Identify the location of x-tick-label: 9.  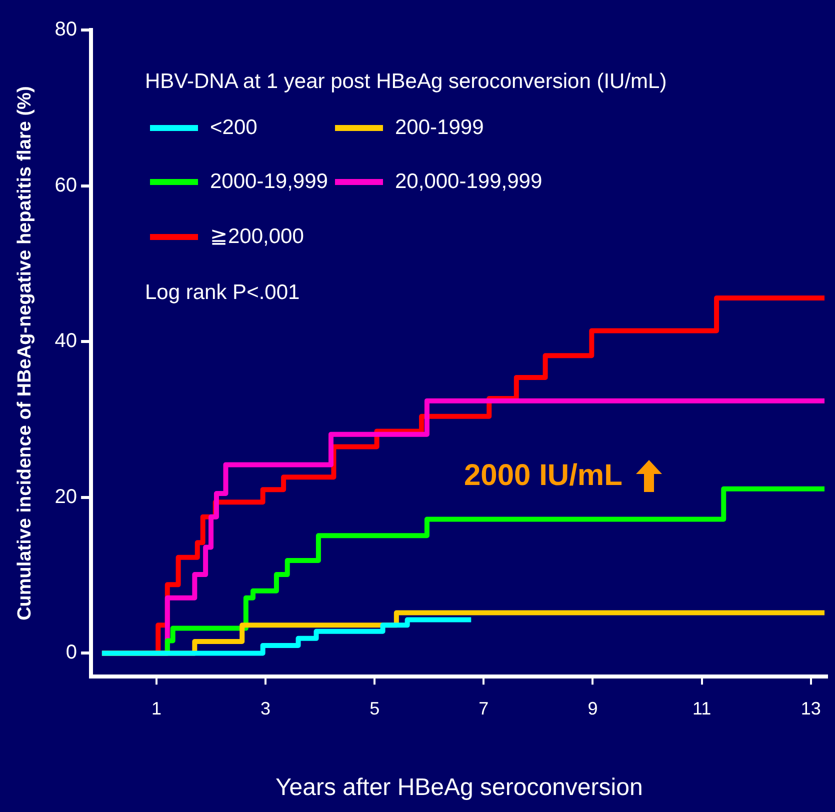
(593, 708).